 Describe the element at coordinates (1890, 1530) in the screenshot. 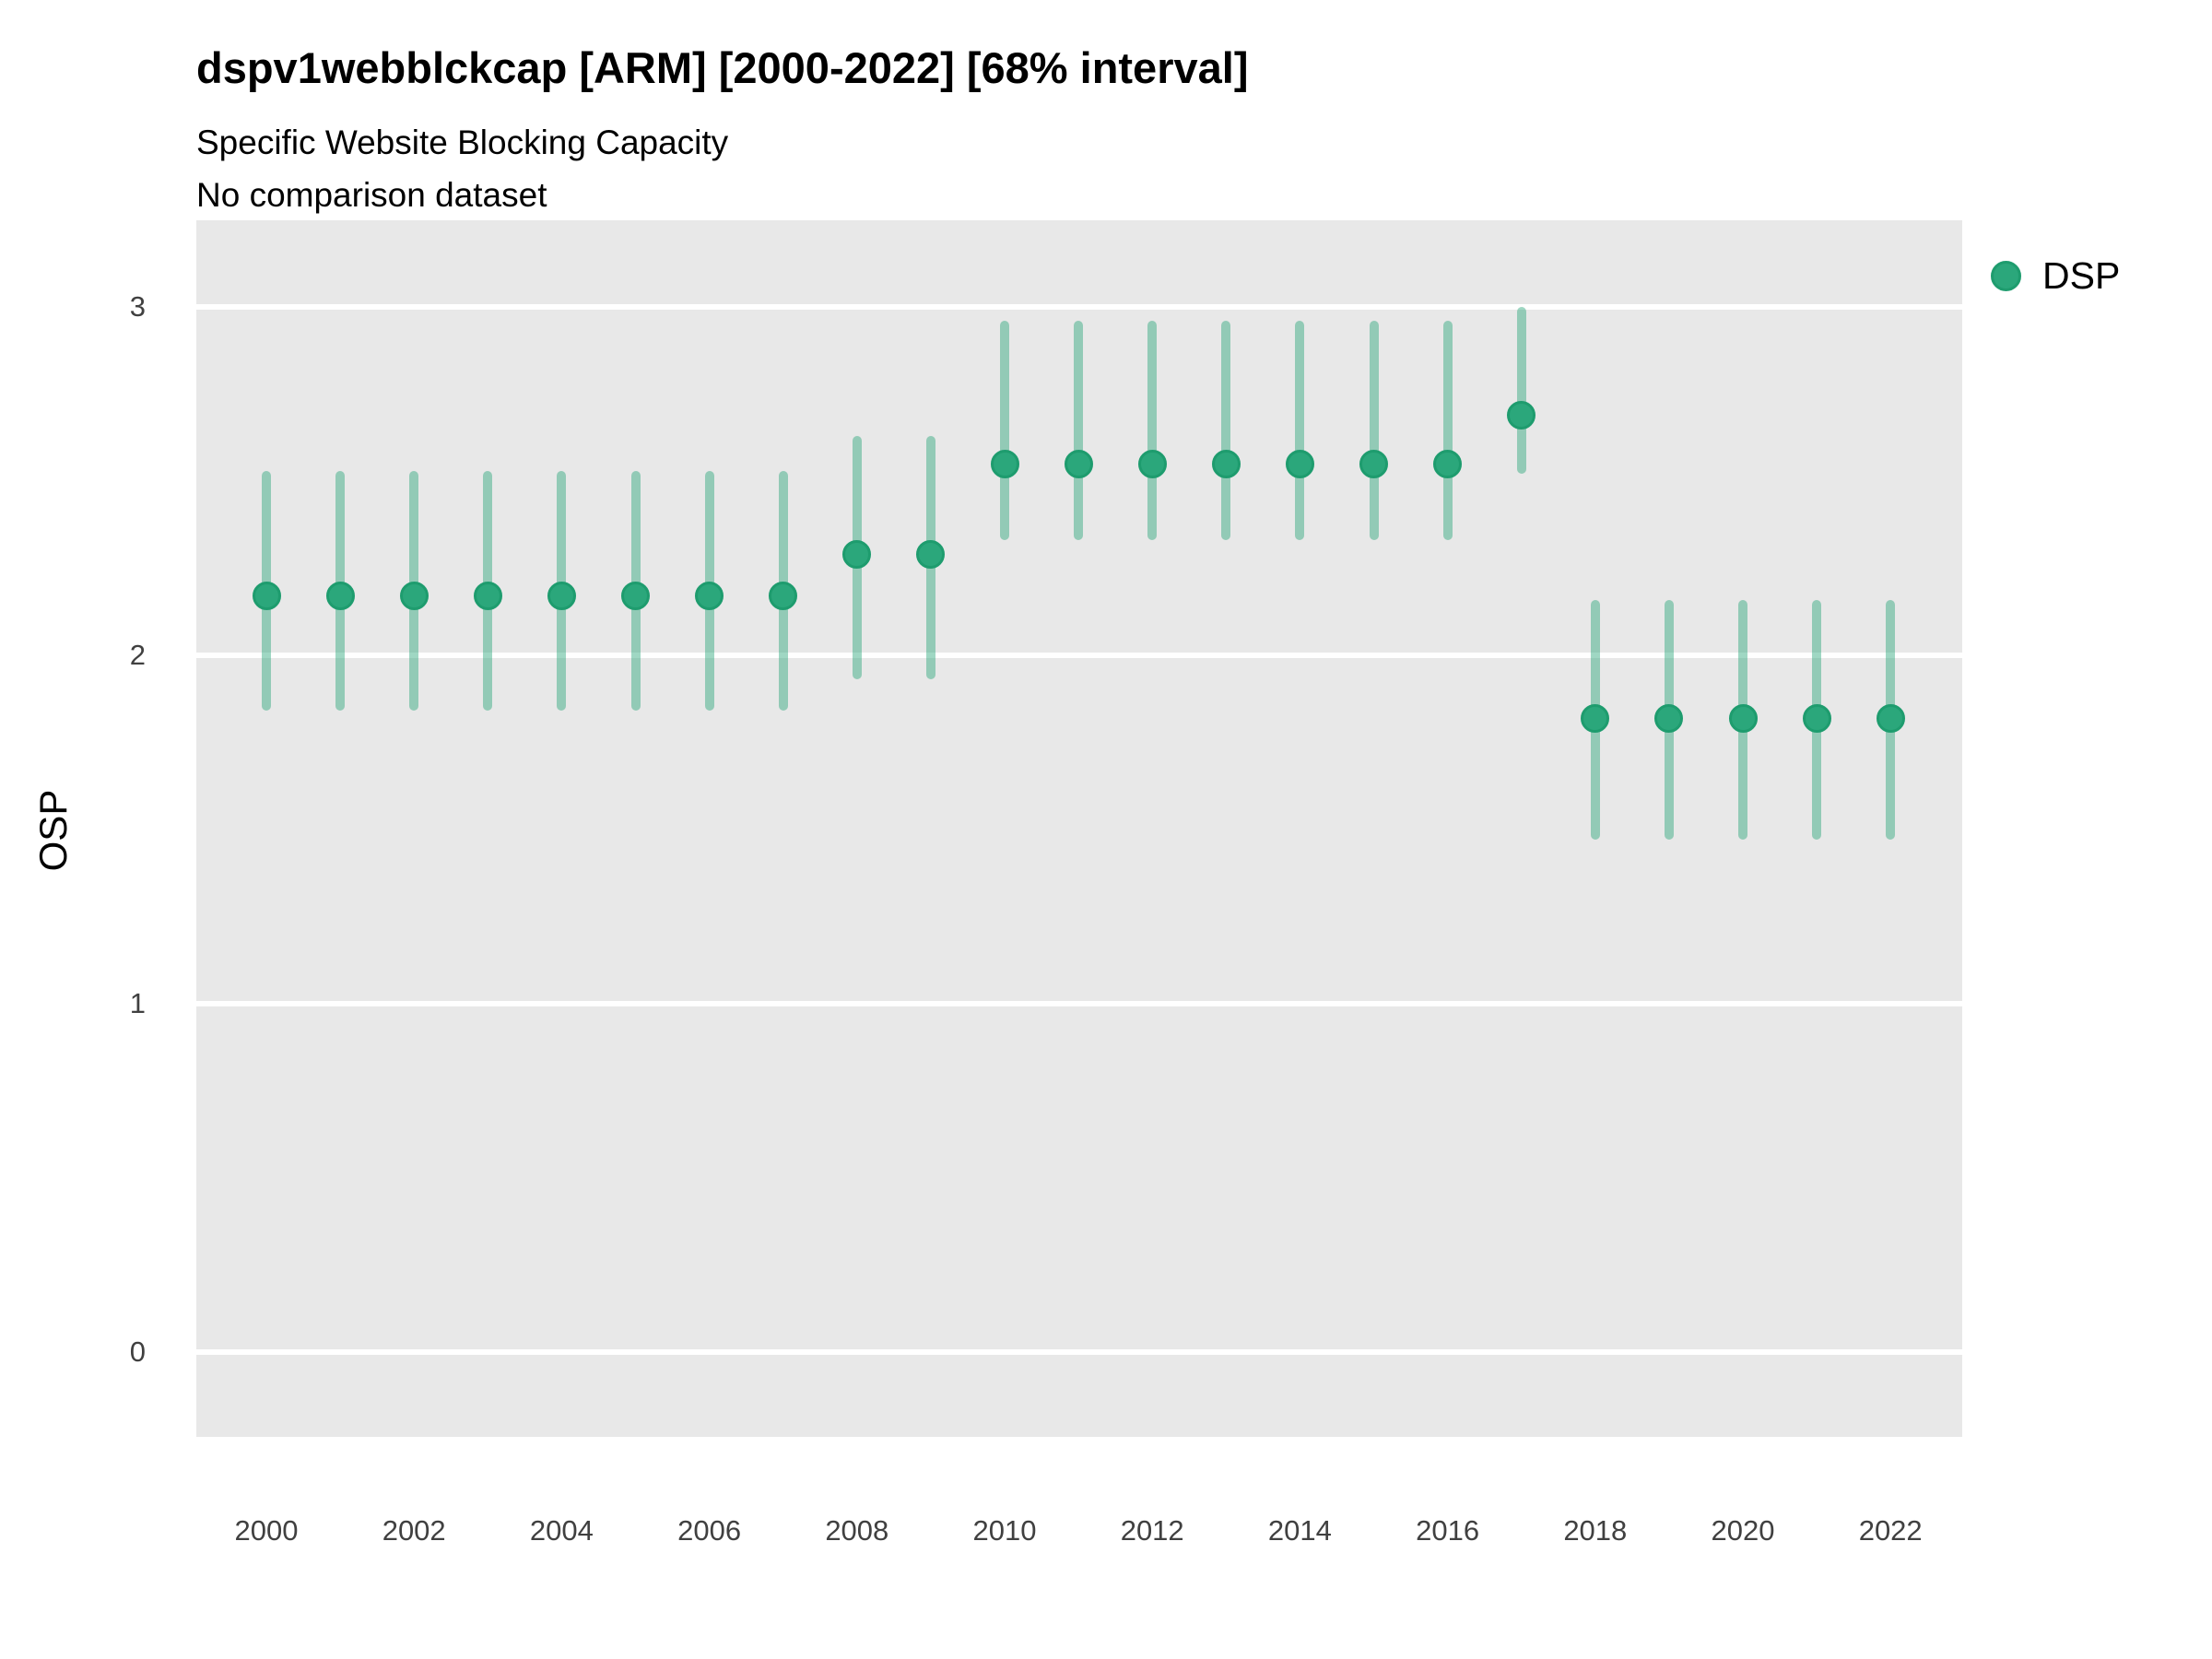

I see `x-tick-label-2022: 2022` at that location.